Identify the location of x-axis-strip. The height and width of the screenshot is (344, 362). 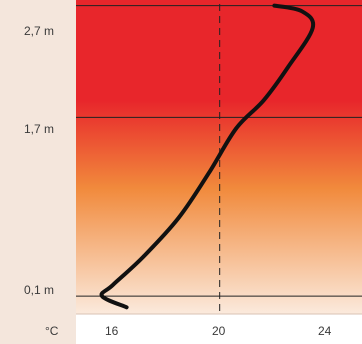
(219, 329).